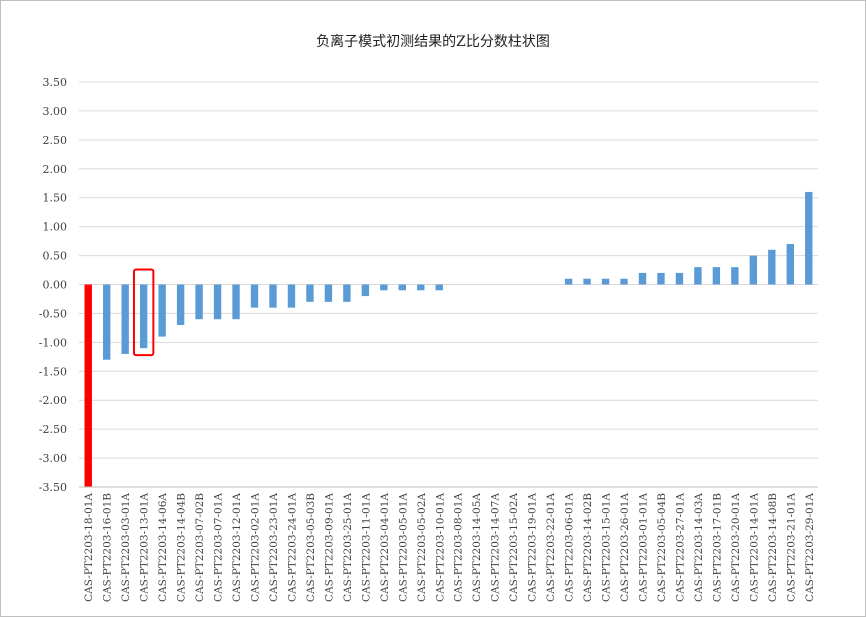 The image size is (866, 617). I want to click on bar-CAS-PT2203-14-04B, so click(180, 304).